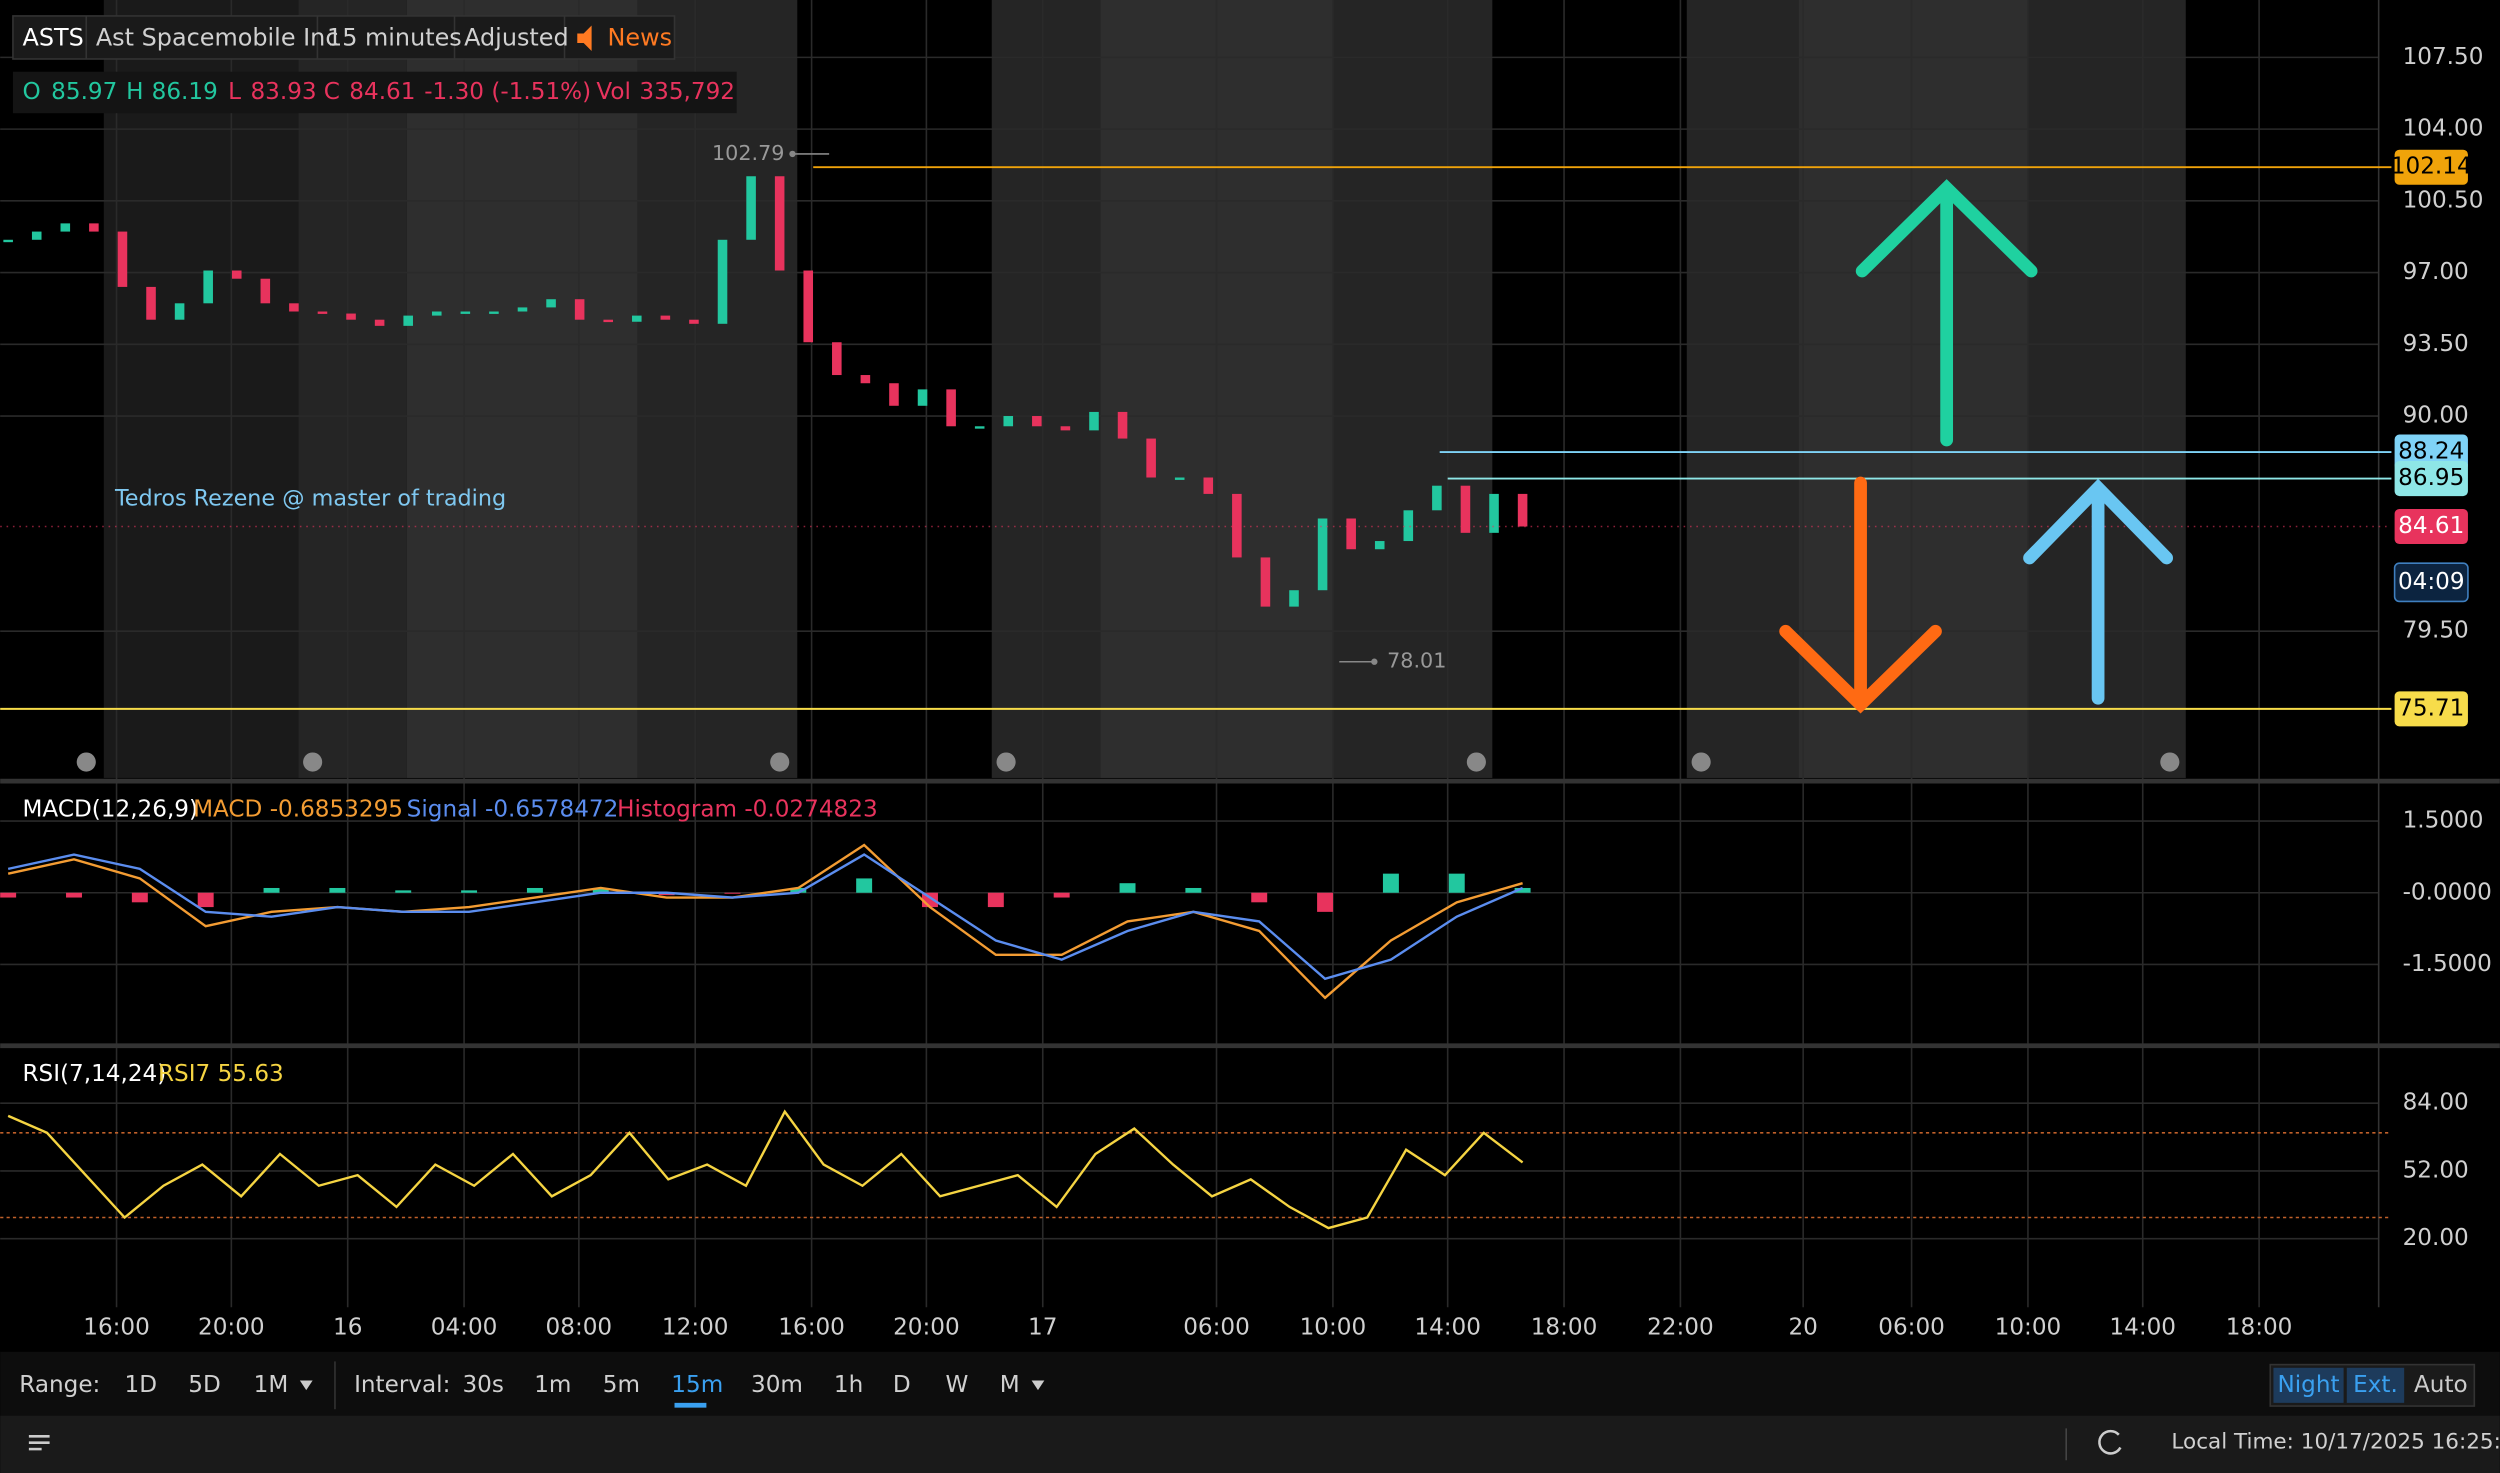 The width and height of the screenshot is (2500, 1473). What do you see at coordinates (2110, 1442) in the screenshot?
I see `refresh-icon` at bounding box center [2110, 1442].